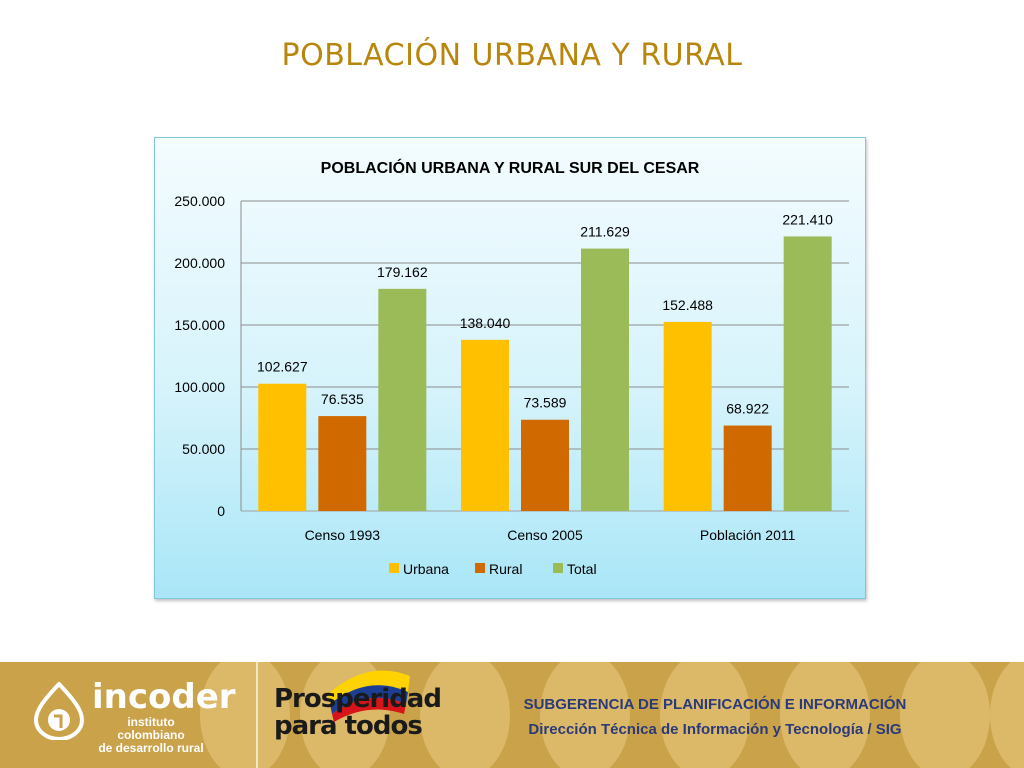  Describe the element at coordinates (221, 511) in the screenshot. I see `y-tick-label: 0` at that location.